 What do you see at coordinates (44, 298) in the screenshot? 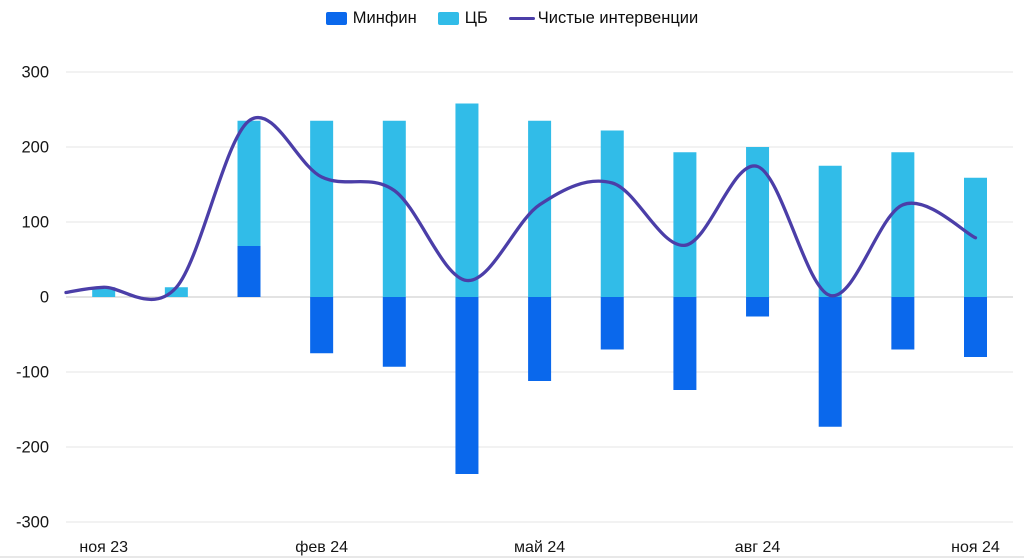
I see `y-tick-label: 0` at bounding box center [44, 298].